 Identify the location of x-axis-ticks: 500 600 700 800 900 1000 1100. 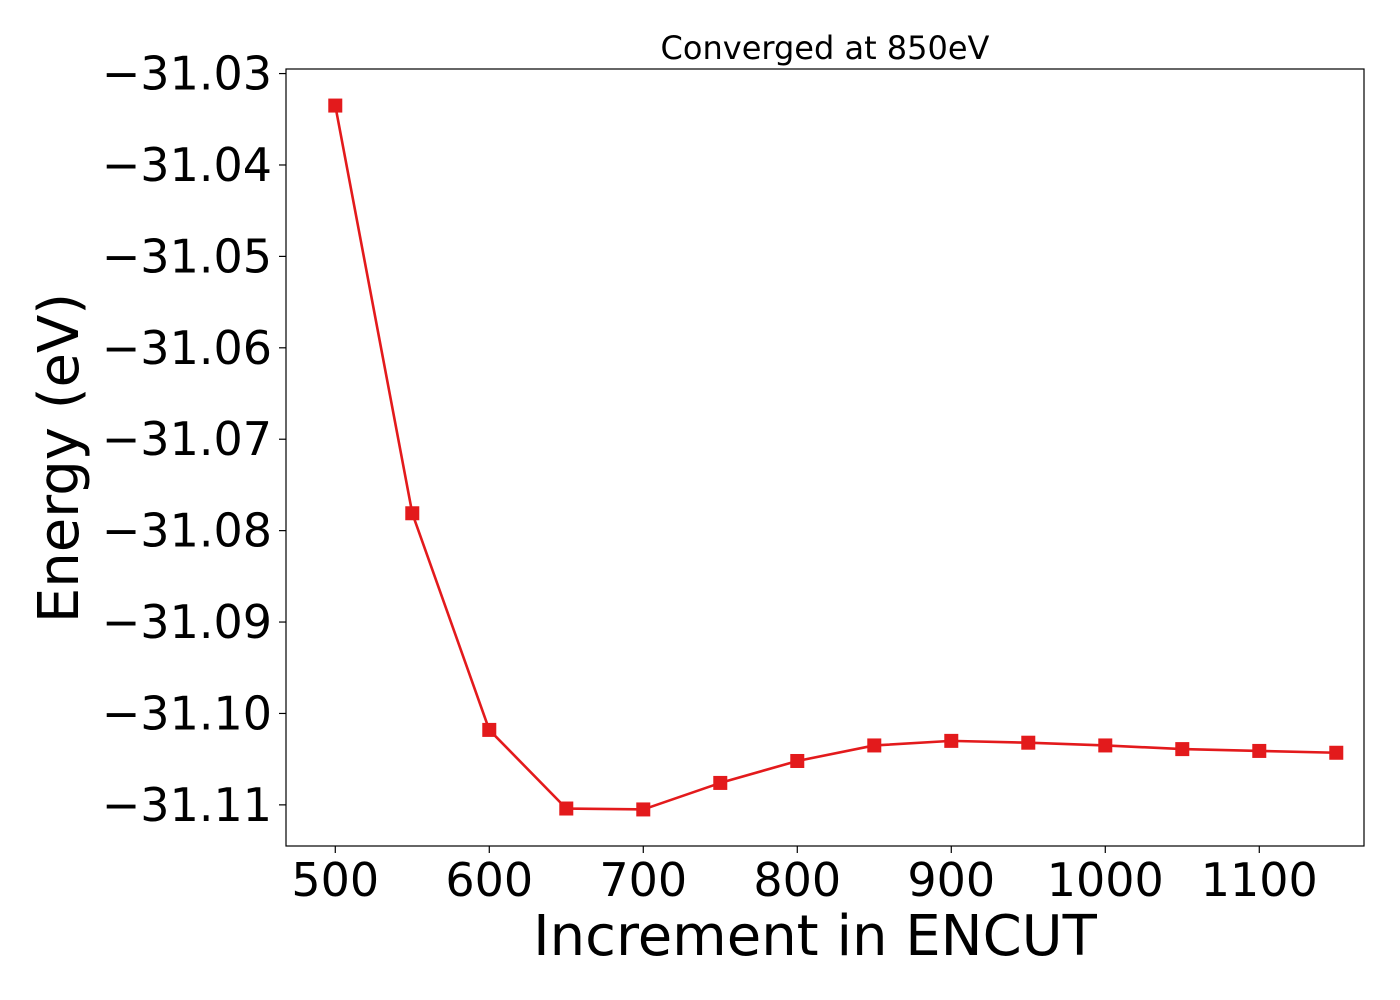
(804, 876).